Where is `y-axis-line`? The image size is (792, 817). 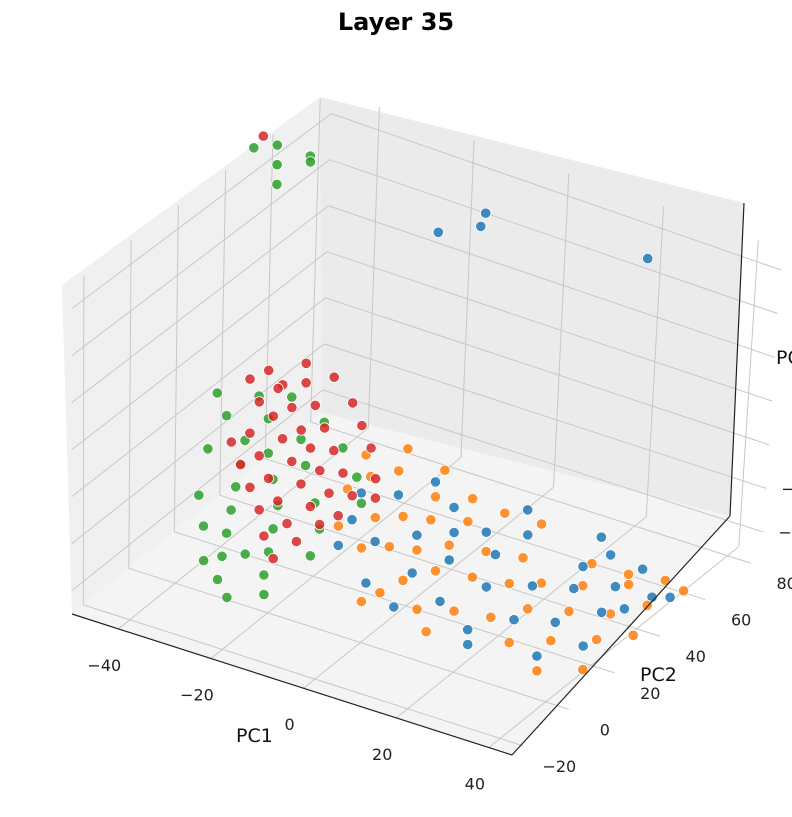 y-axis-line is located at coordinates (621, 635).